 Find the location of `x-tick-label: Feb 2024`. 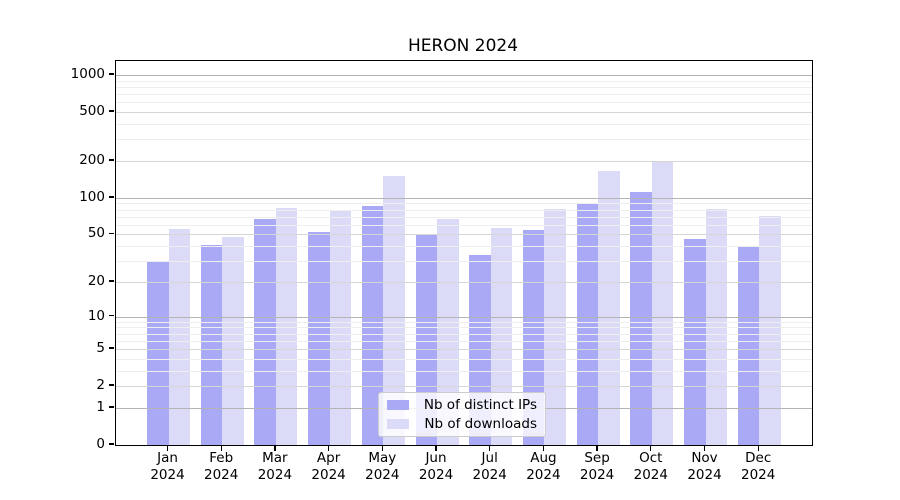

x-tick-label: Feb 2024 is located at coordinates (221, 467).